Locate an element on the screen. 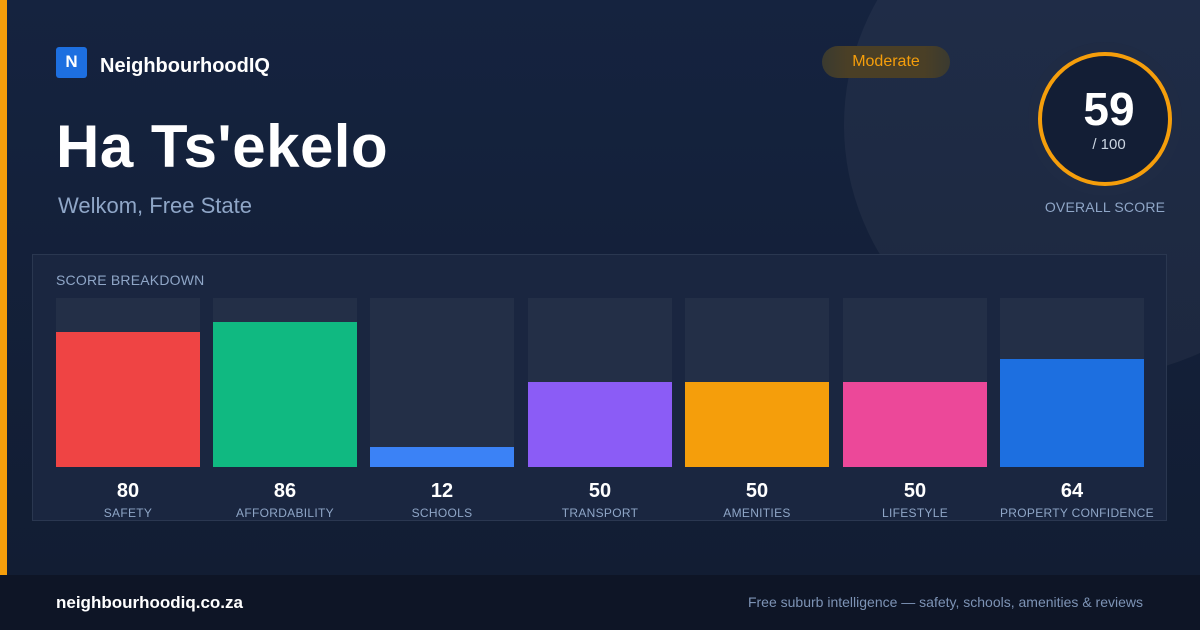  bar-property-confidence: 64 PROPERTY CONFIDENCE is located at coordinates (1077, 409).